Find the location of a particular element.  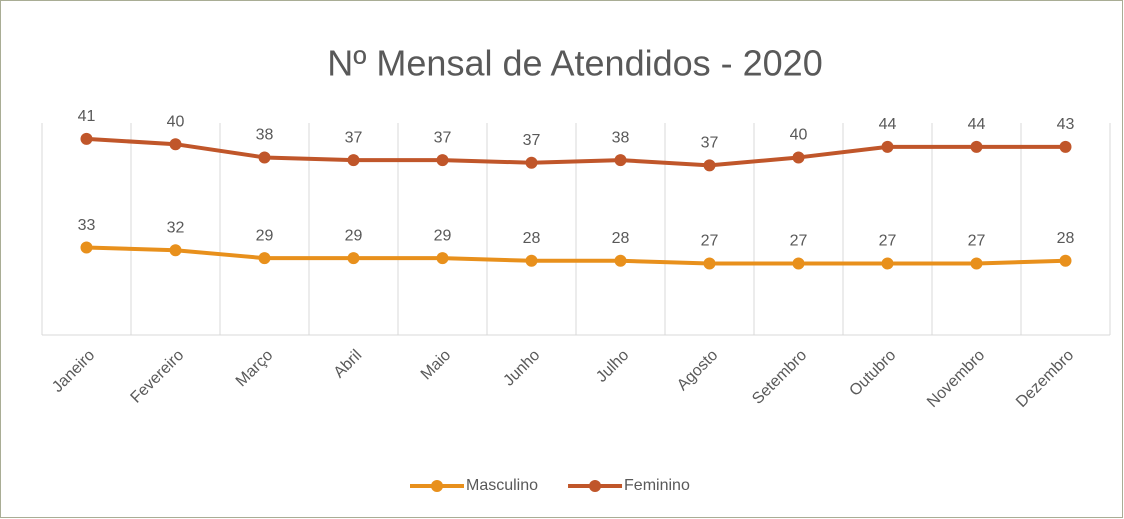

legend-label: Masculino is located at coordinates (502, 485).